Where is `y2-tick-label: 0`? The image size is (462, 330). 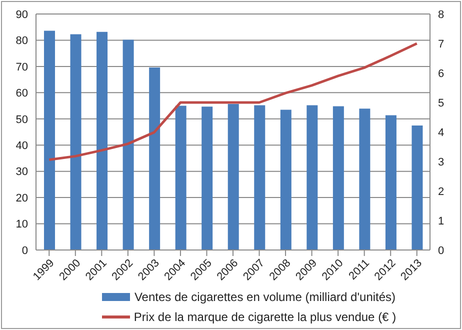 y2-tick-label: 0 is located at coordinates (441, 250).